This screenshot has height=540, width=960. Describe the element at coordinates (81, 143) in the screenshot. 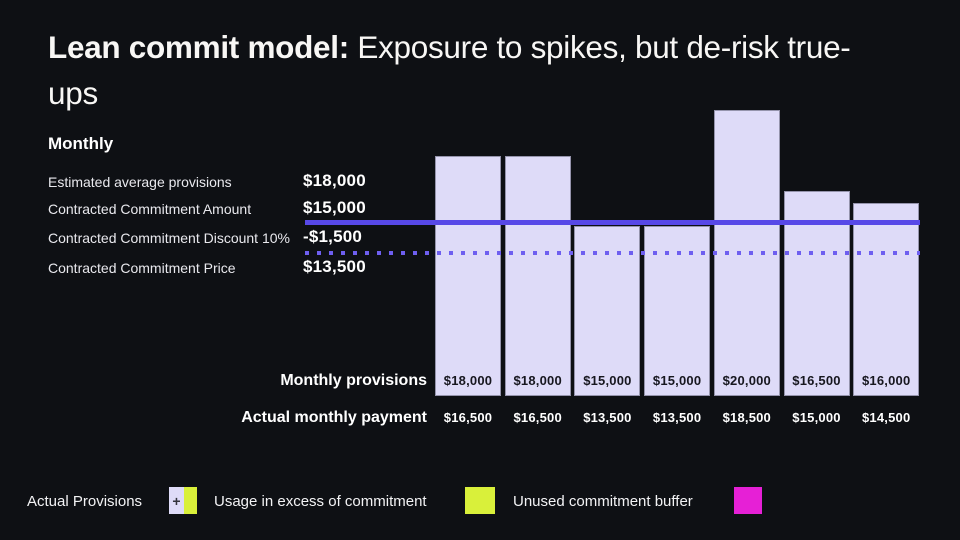

I see `monthly-panel-heading: Monthly` at that location.